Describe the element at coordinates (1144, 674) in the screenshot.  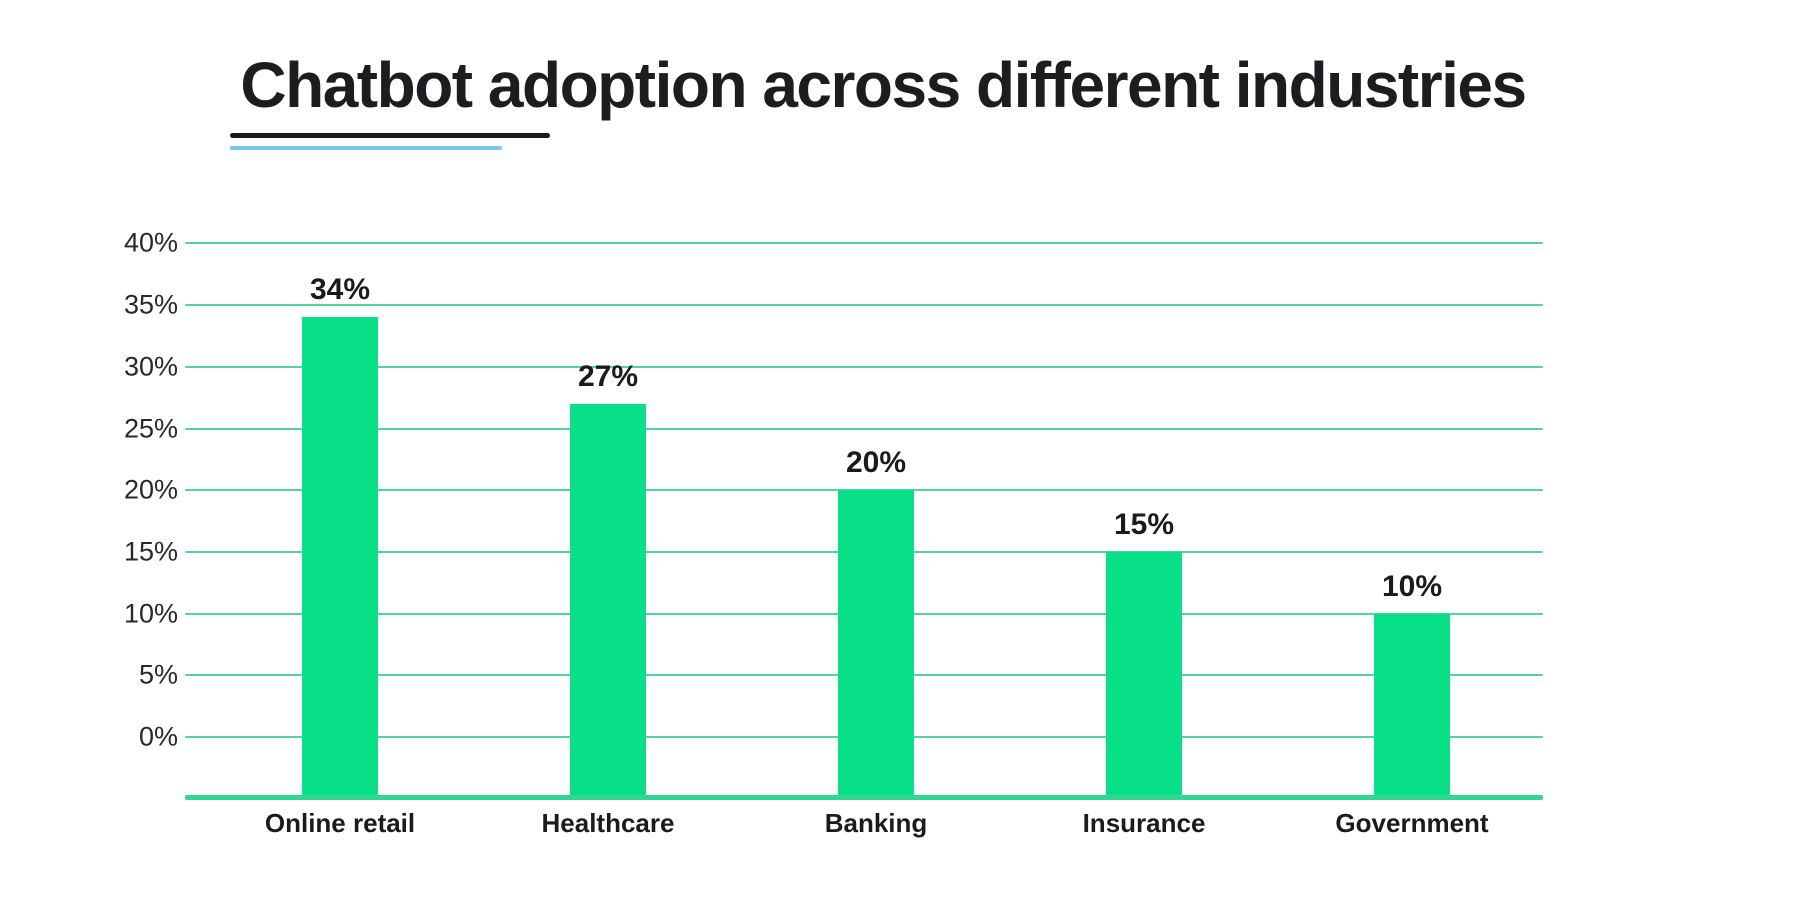
I see `bar-insurance` at that location.